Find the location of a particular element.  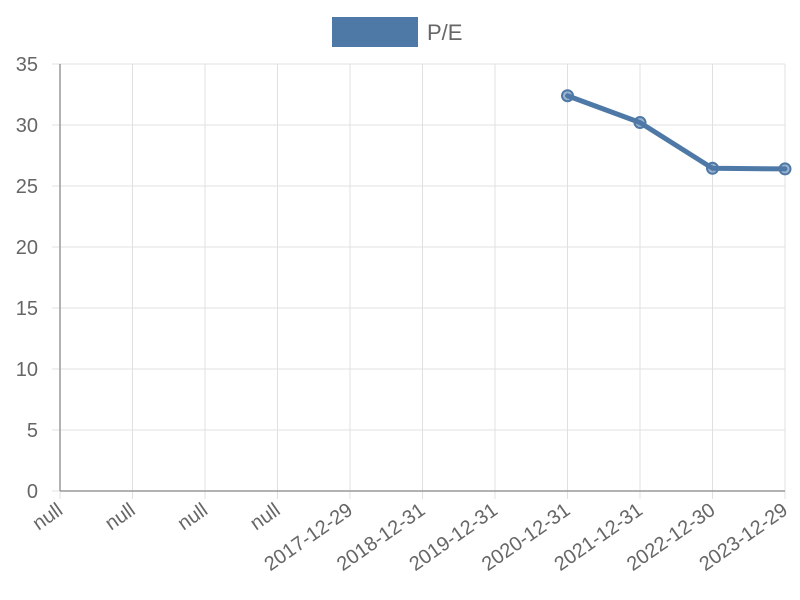

series-line-pe is located at coordinates (676, 132).